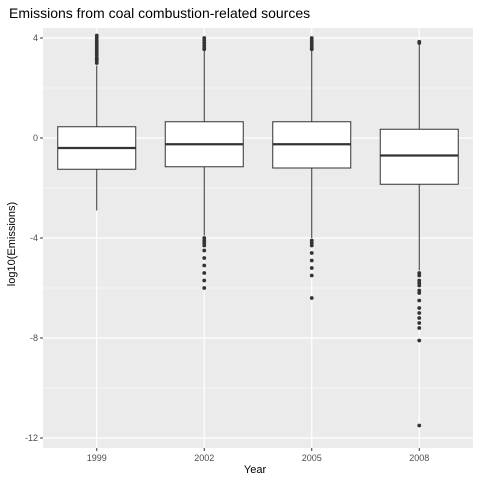 The height and width of the screenshot is (480, 480). I want to click on y-tick-label: -4, so click(34, 238).